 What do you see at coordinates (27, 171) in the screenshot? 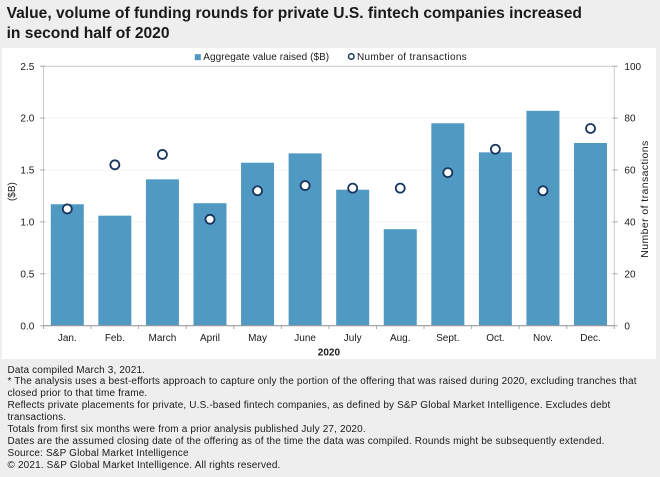
I see `svg-text: 1.5` at bounding box center [27, 171].